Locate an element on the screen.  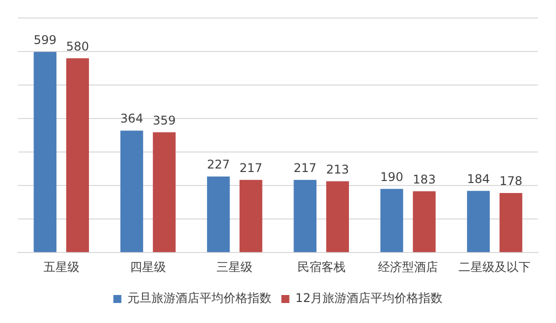
data-label: 364 is located at coordinates (132, 119).